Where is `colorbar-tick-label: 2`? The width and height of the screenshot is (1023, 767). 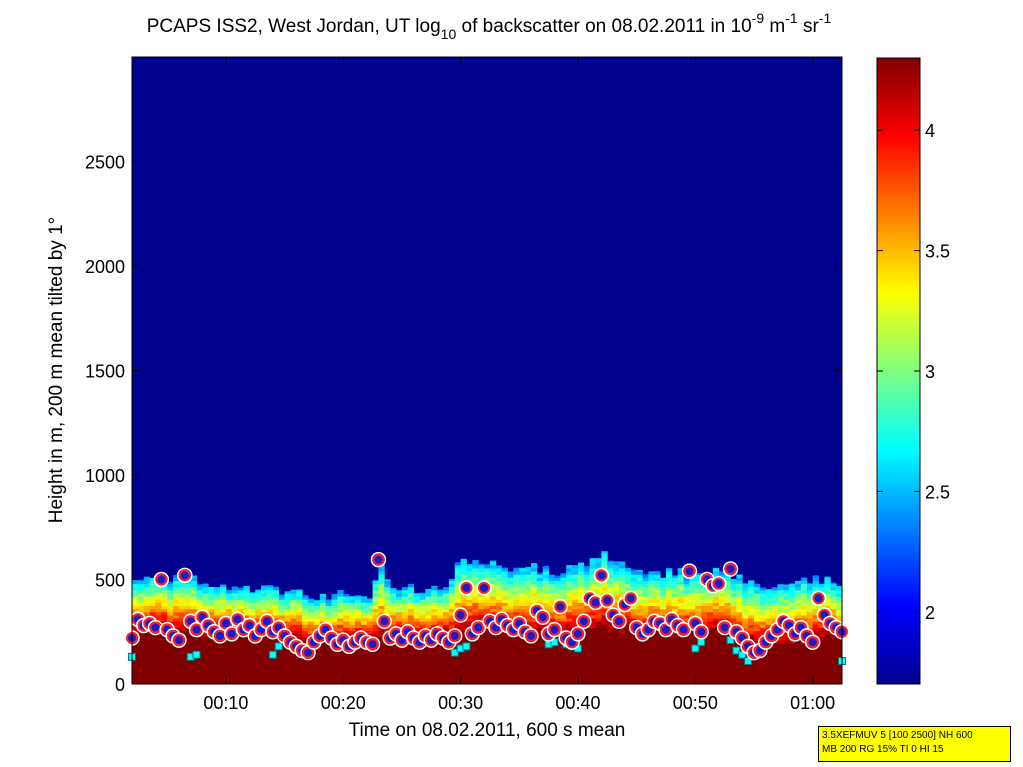 colorbar-tick-label: 2 is located at coordinates (930, 613).